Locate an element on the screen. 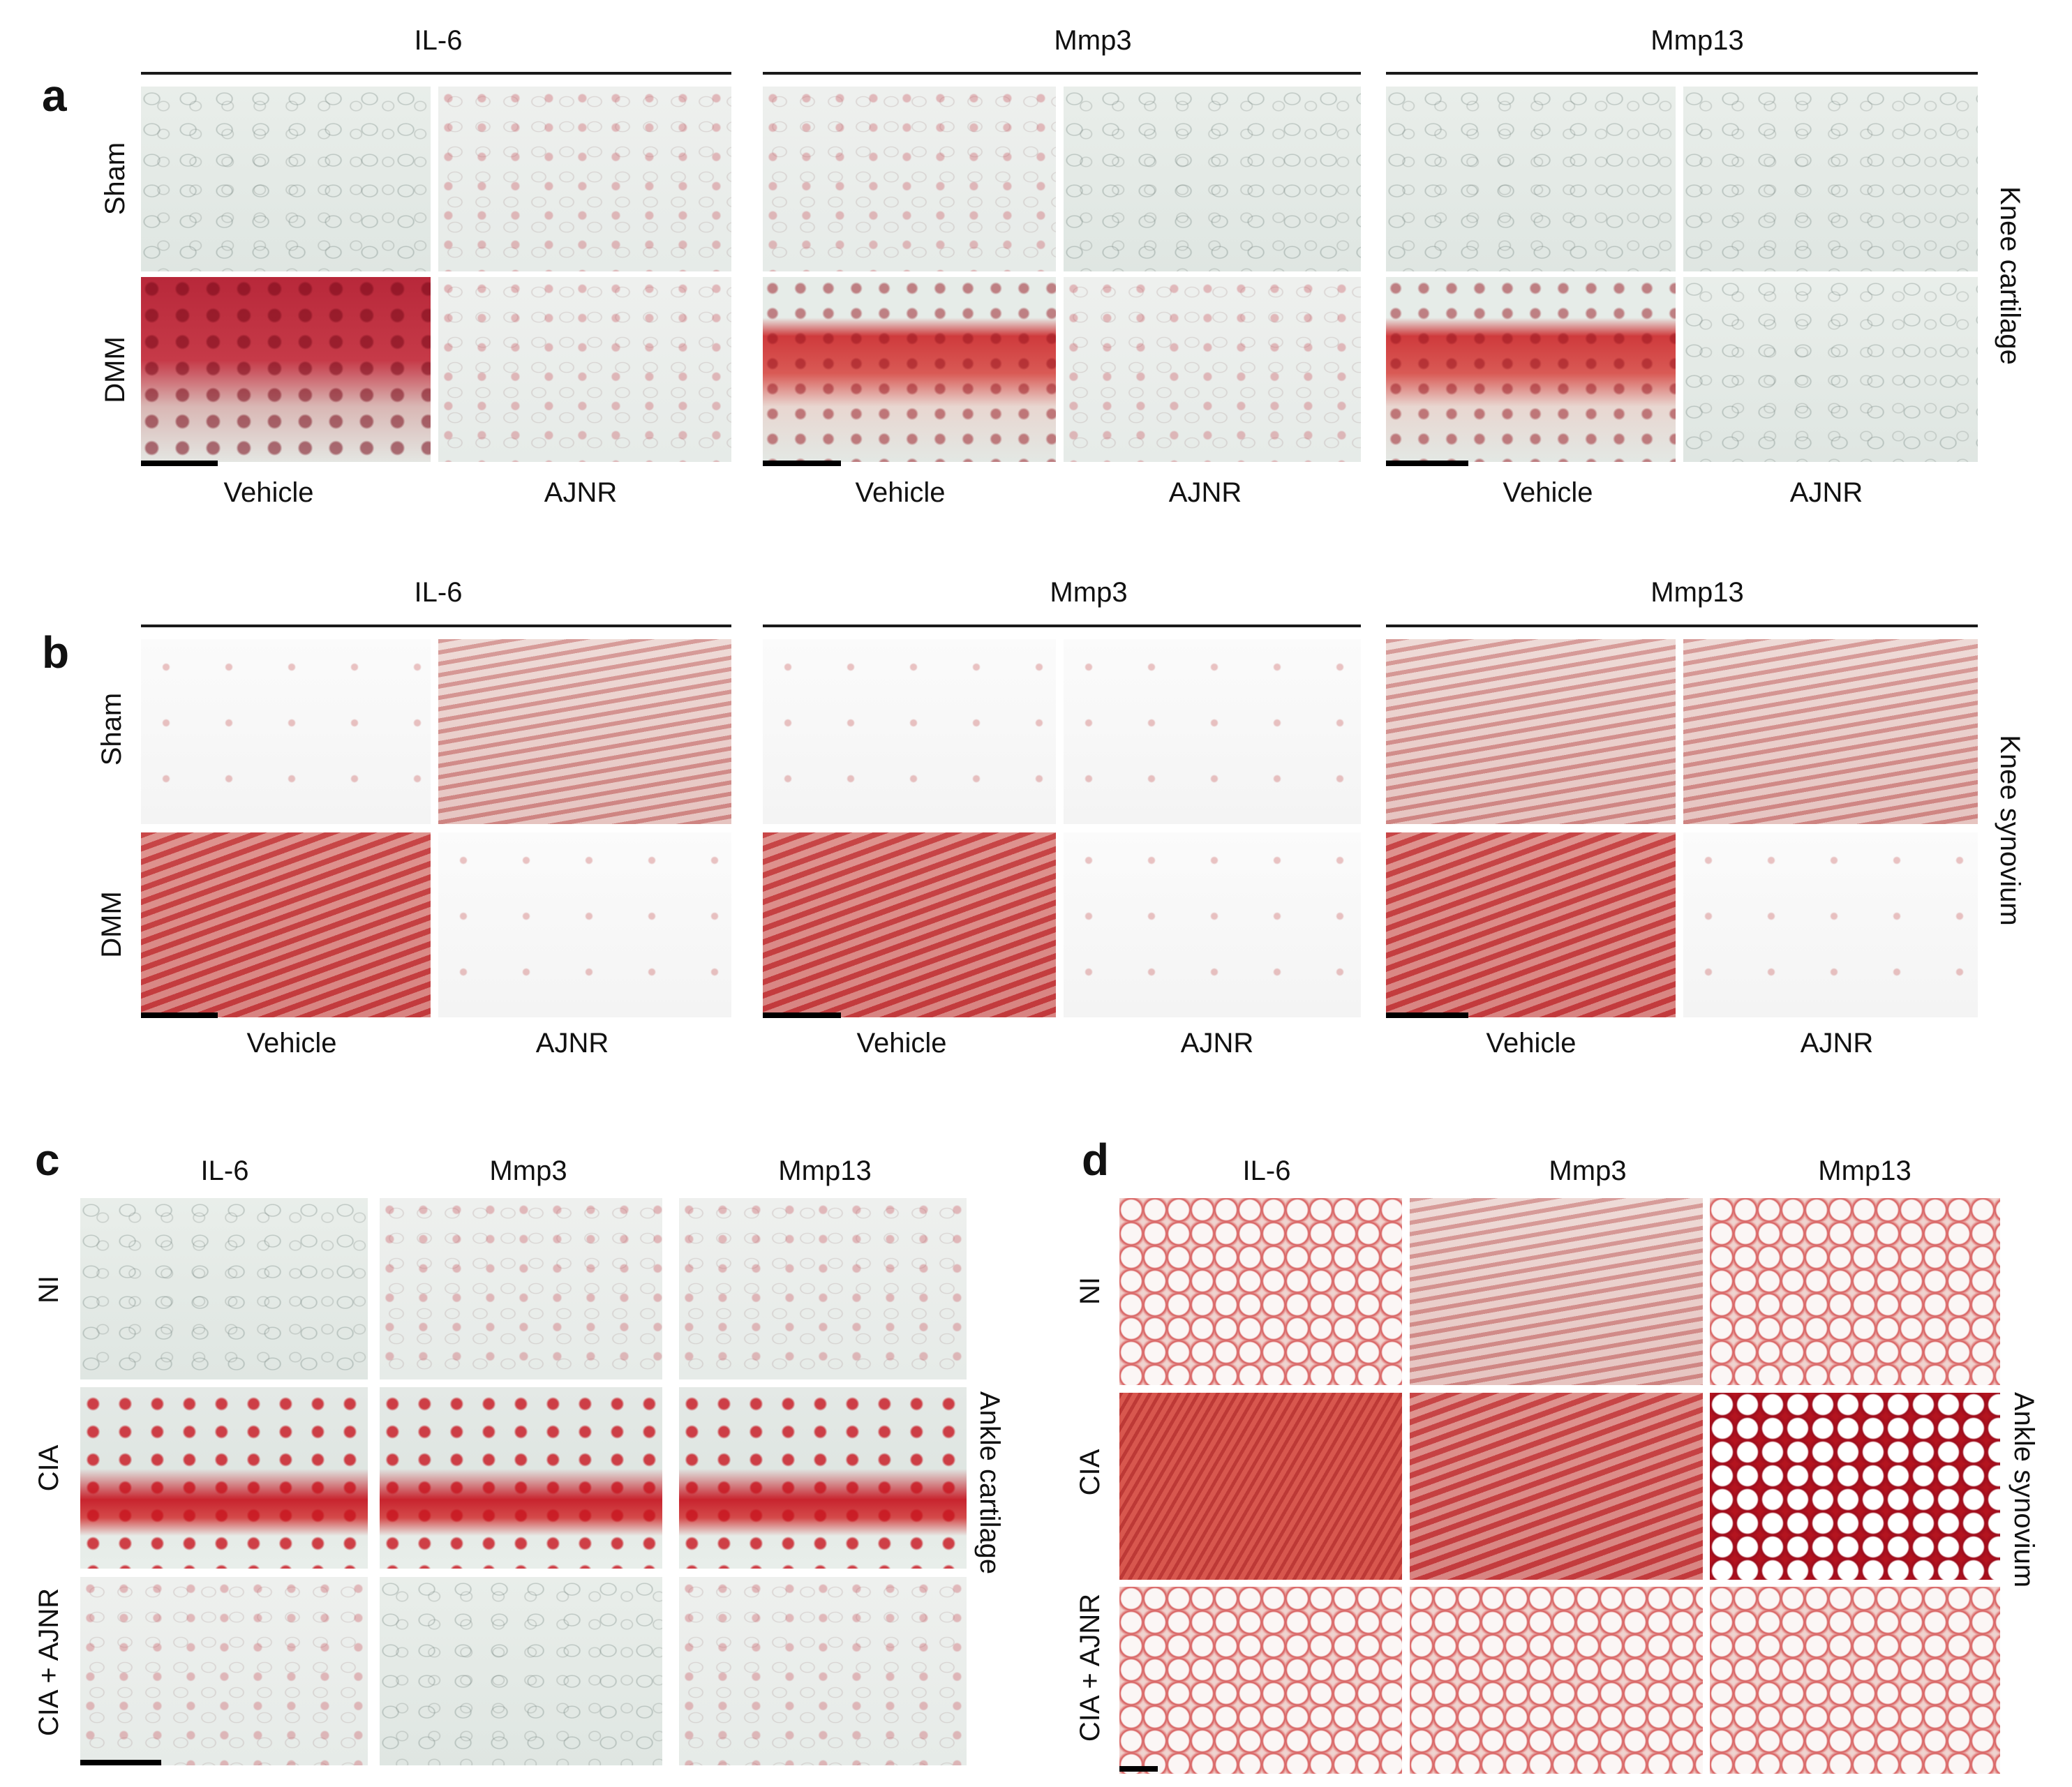 The image size is (2072, 1787). panel-a-row-sham: Sham is located at coordinates (115, 179).